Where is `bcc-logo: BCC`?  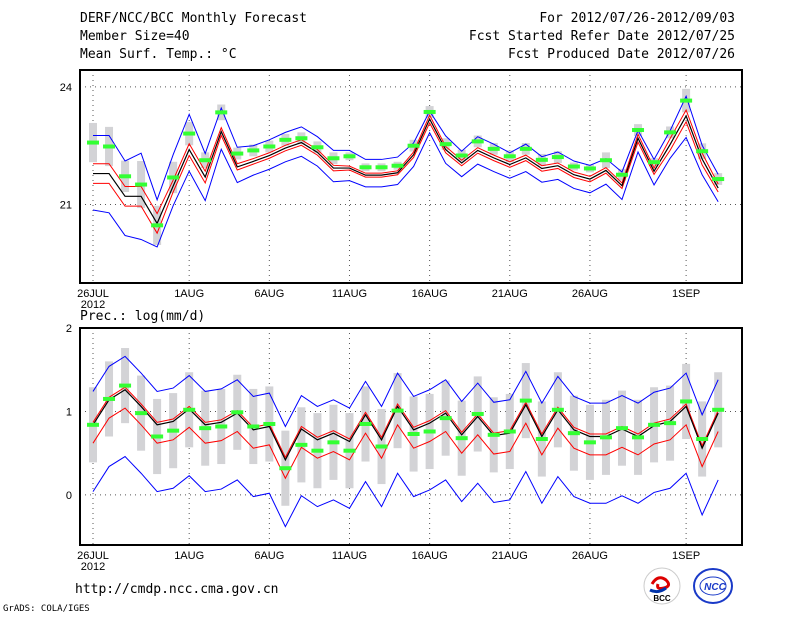
bcc-logo: BCC is located at coordinates (662, 586).